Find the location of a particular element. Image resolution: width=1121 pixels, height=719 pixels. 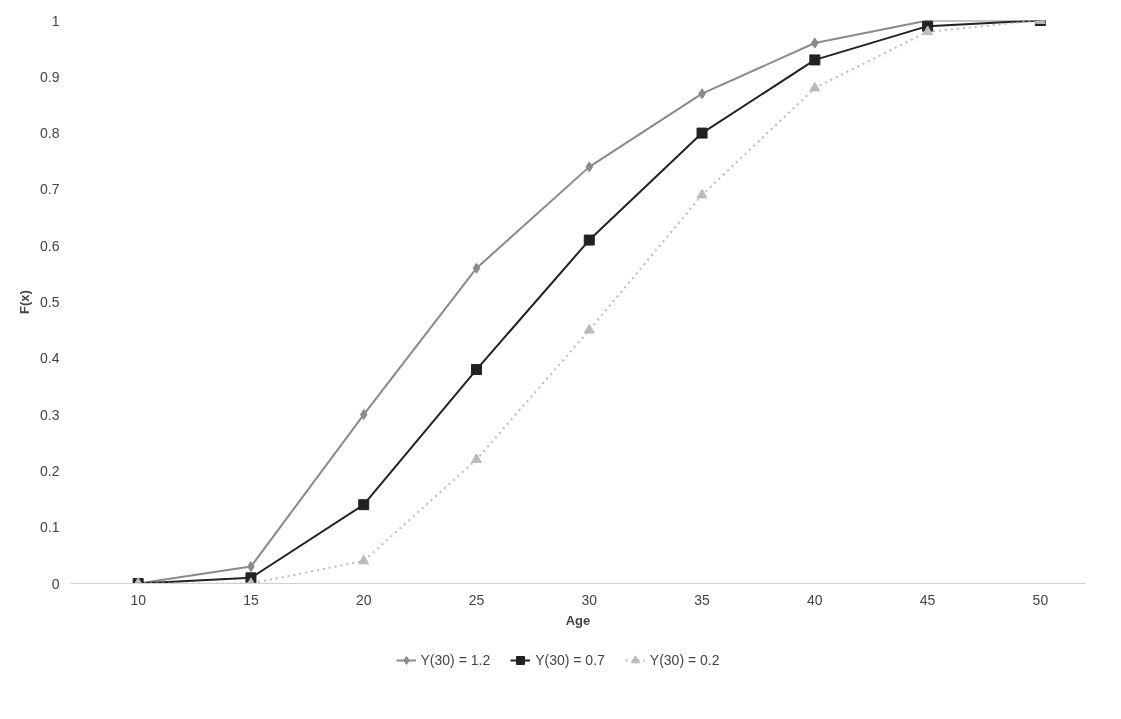

y-tick-label: 0.9 is located at coordinates (50, 76).